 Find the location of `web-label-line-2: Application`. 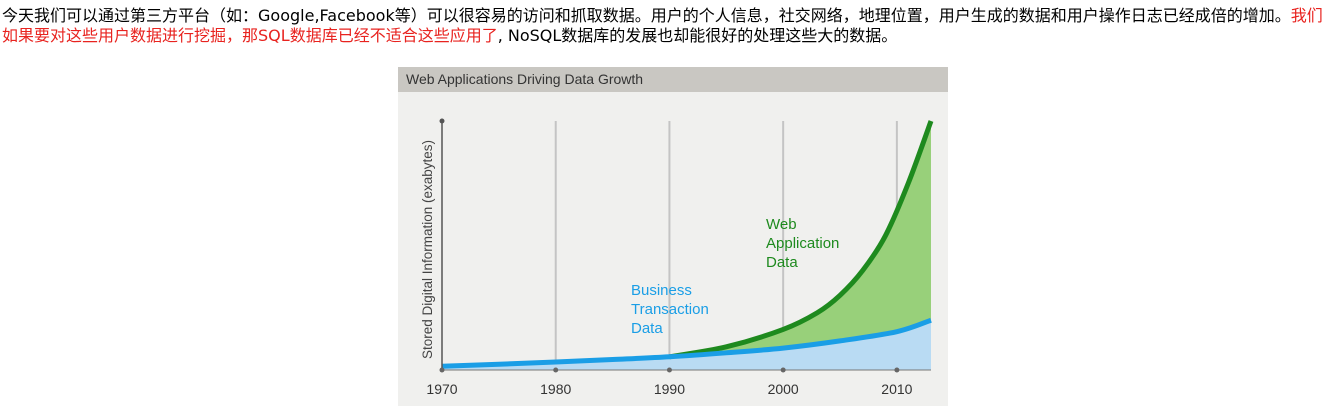

web-label-line-2: Application is located at coordinates (802, 243).